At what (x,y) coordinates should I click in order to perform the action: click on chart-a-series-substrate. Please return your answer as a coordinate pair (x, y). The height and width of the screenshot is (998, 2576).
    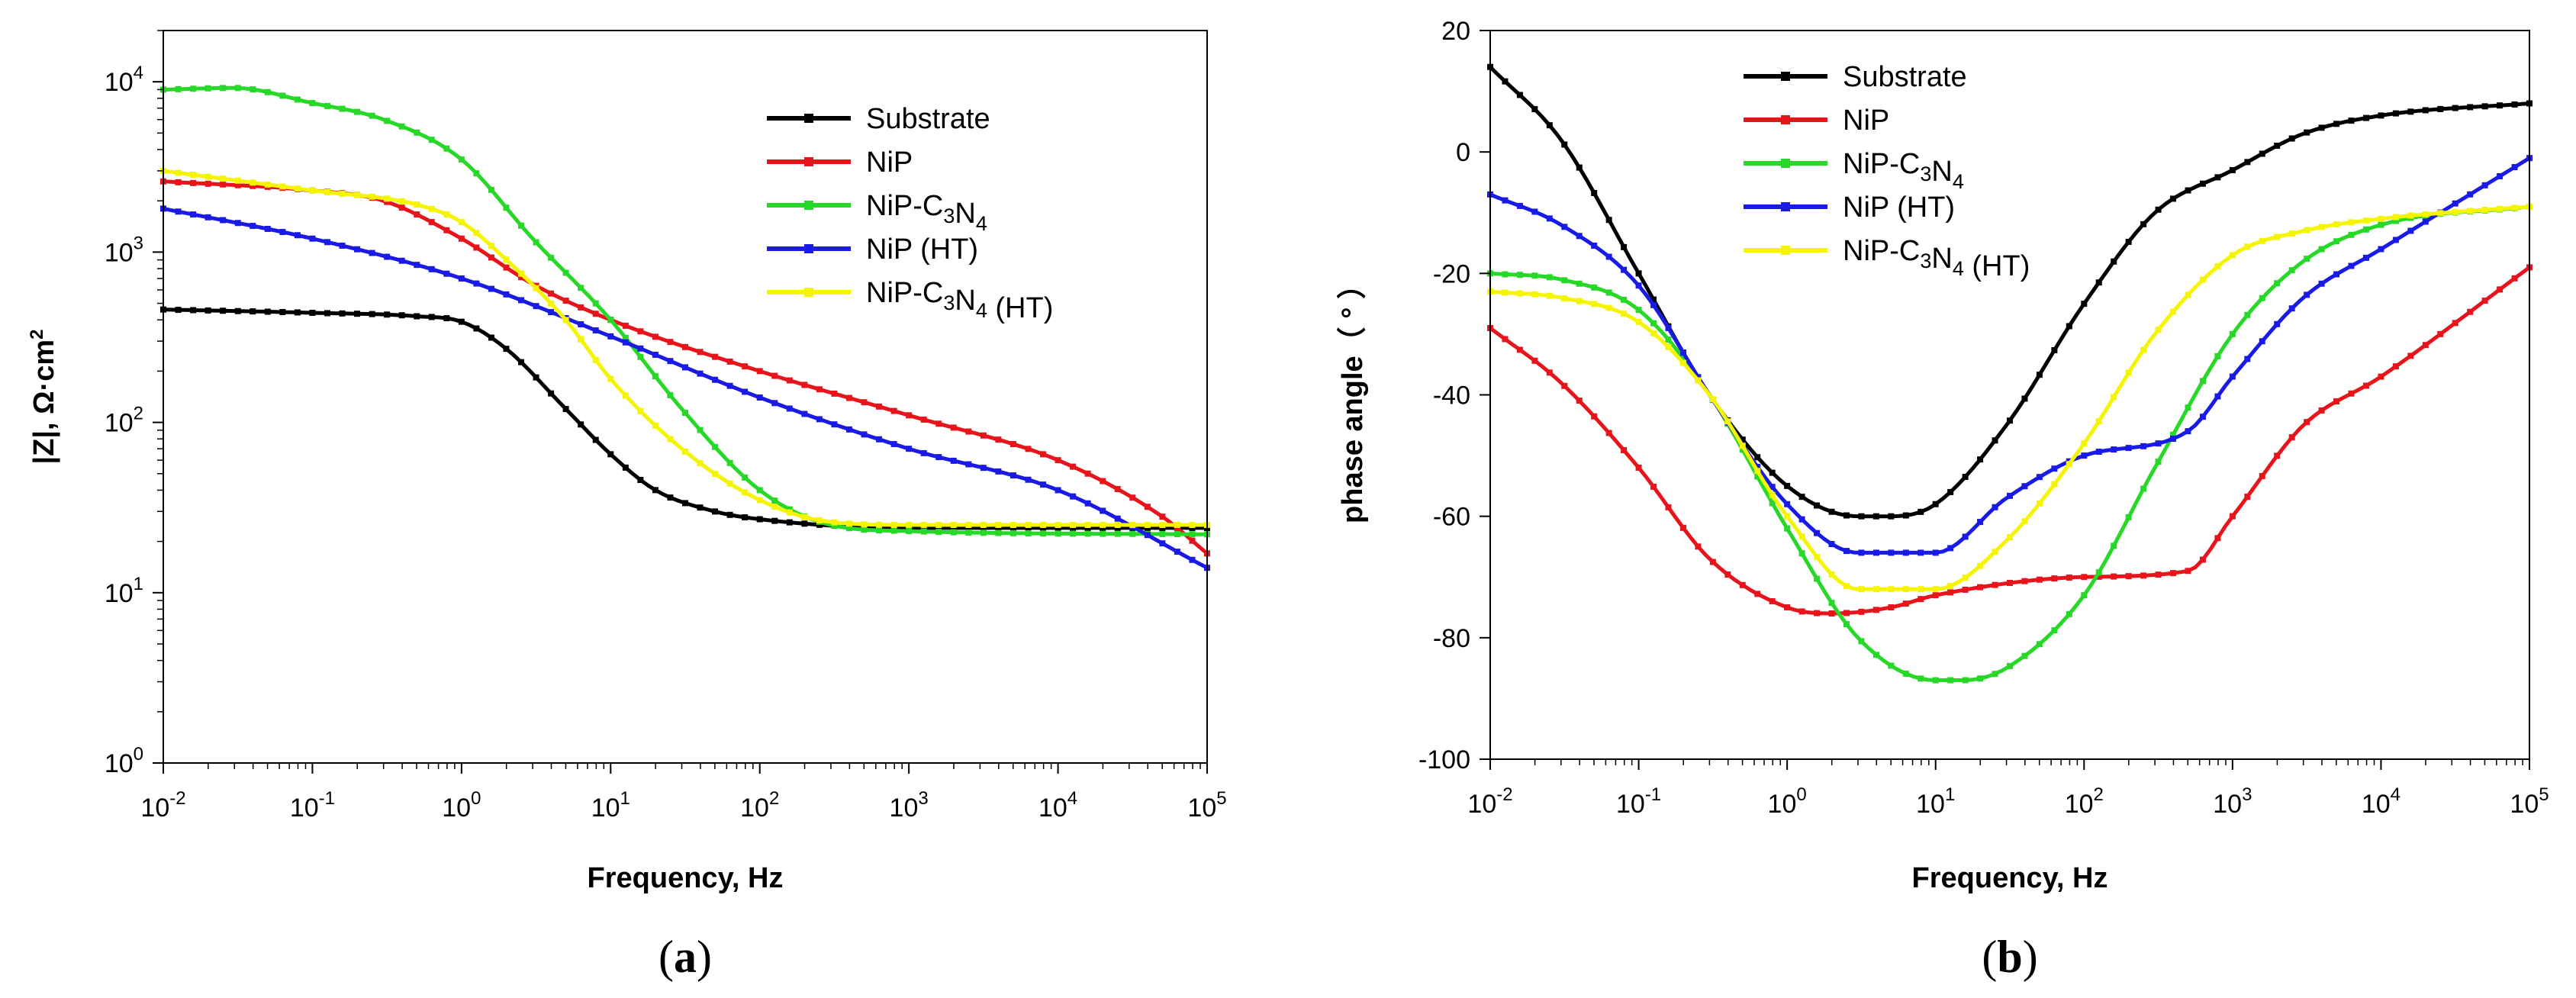
    Looking at the image, I should click on (685, 418).